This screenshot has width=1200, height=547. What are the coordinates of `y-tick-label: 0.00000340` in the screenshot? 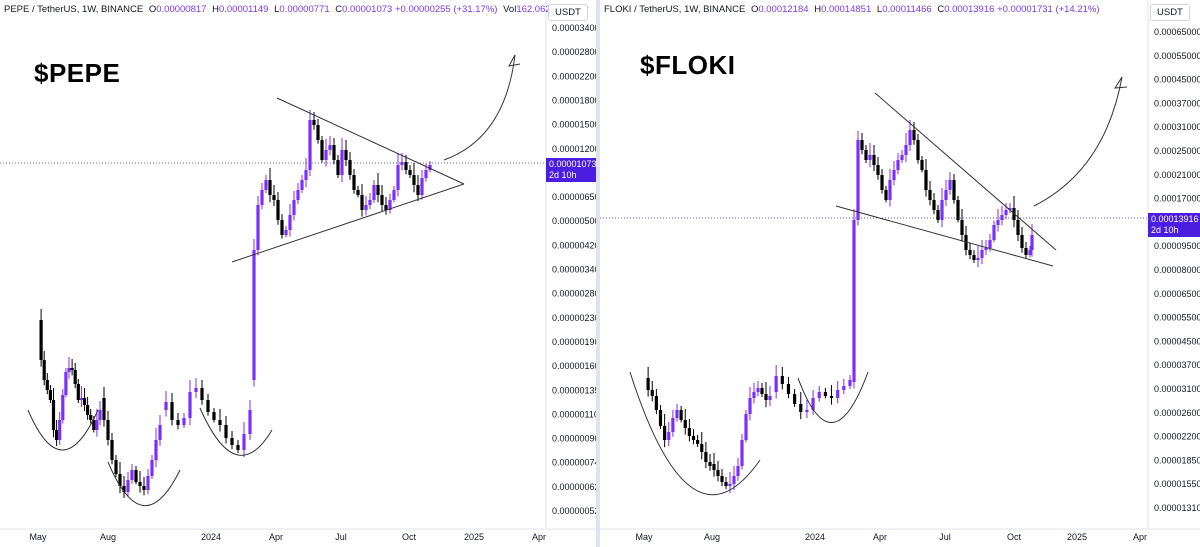 It's located at (574, 270).